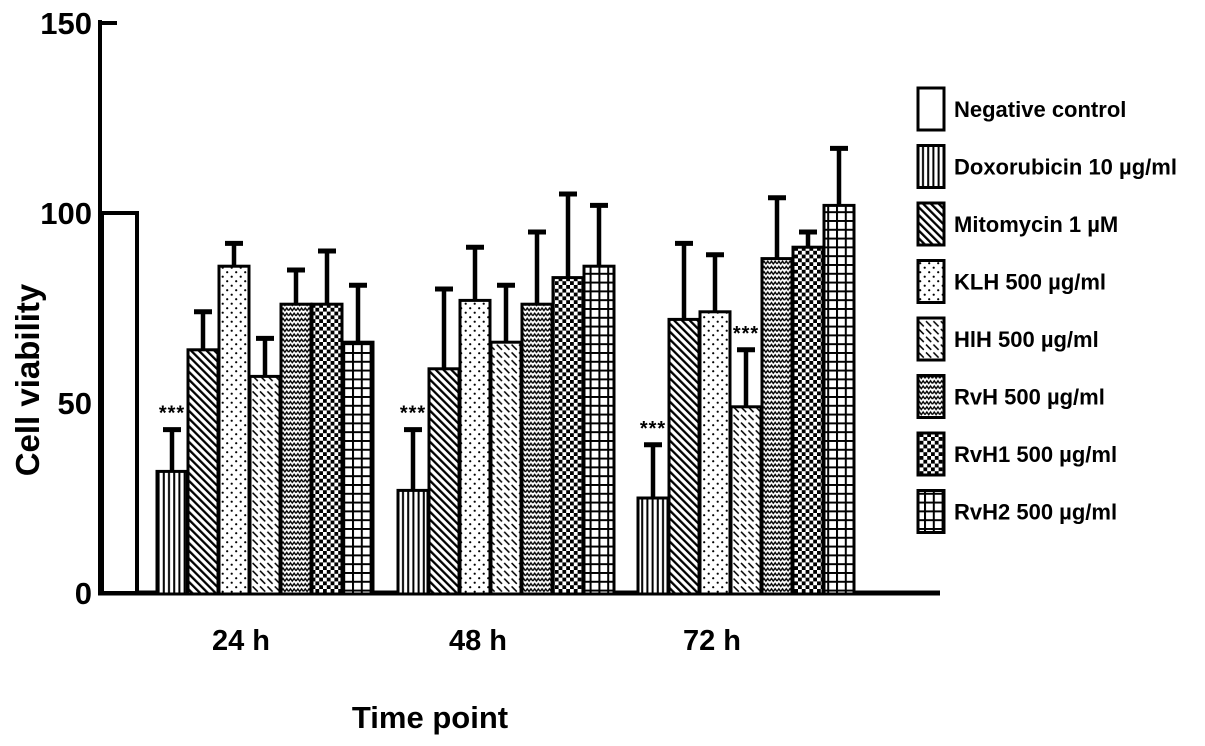 This screenshot has height=746, width=1205. I want to click on legend-swatch-dots, so click(931, 281).